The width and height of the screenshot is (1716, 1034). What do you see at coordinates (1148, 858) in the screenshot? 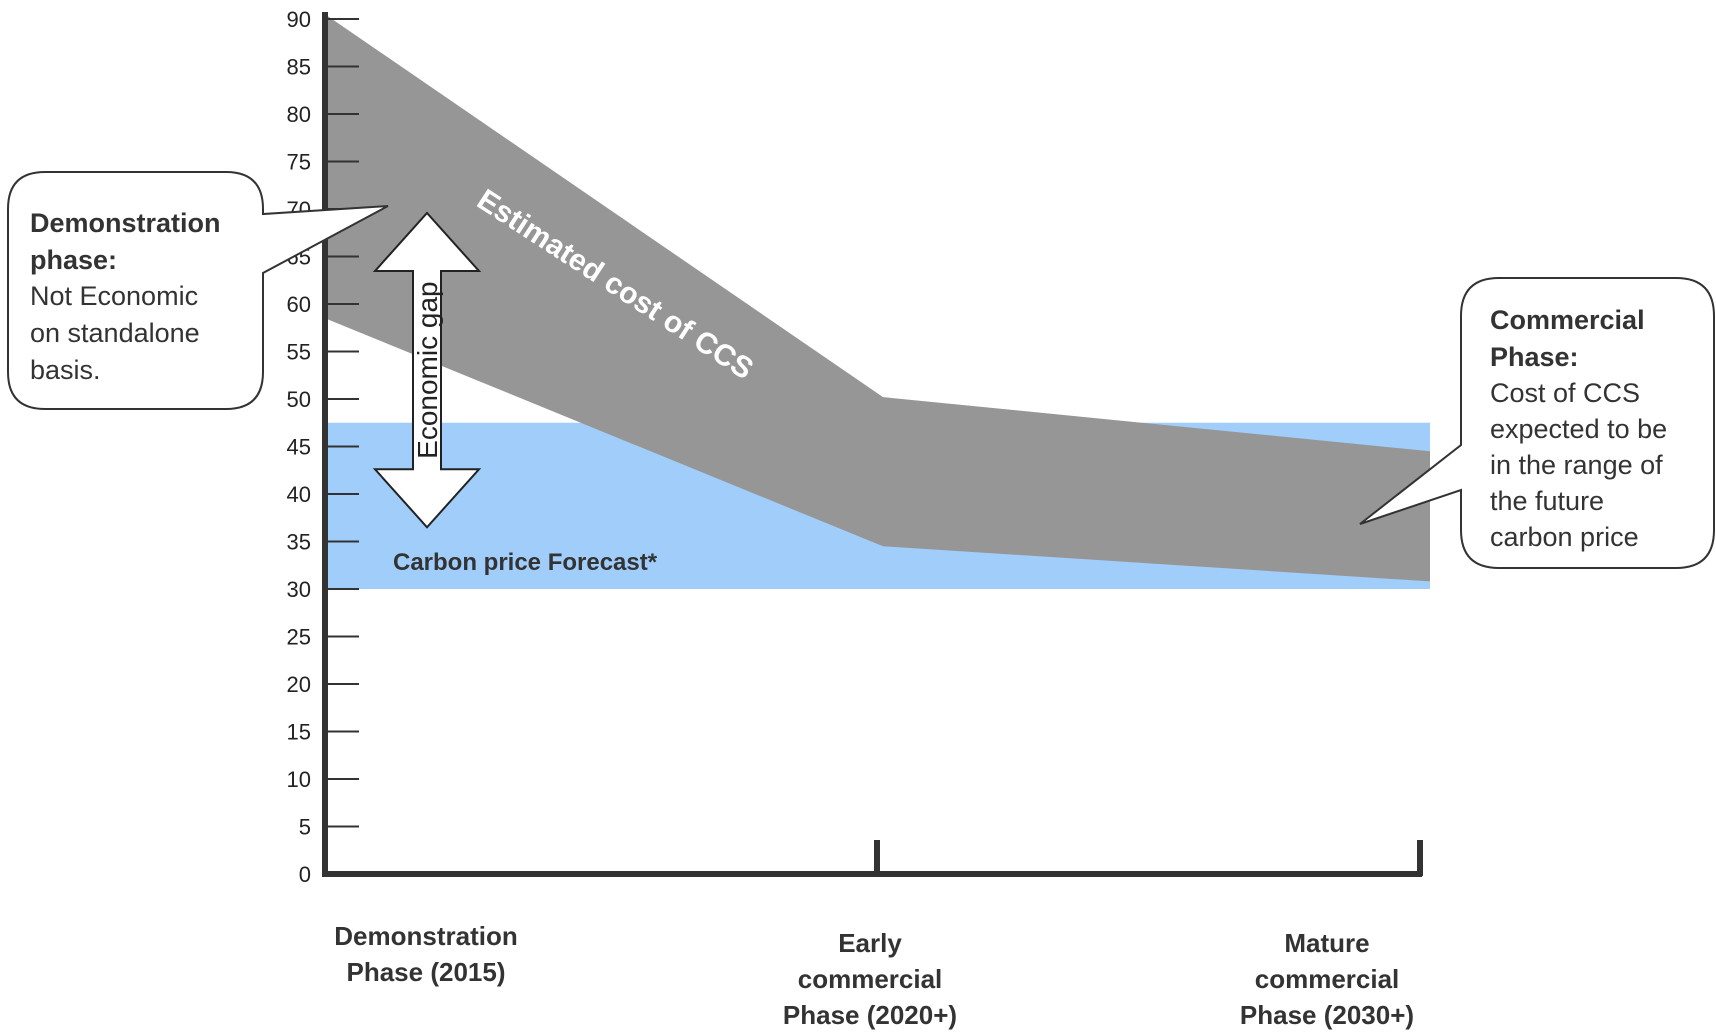
I see `x-axis-ticks` at bounding box center [1148, 858].